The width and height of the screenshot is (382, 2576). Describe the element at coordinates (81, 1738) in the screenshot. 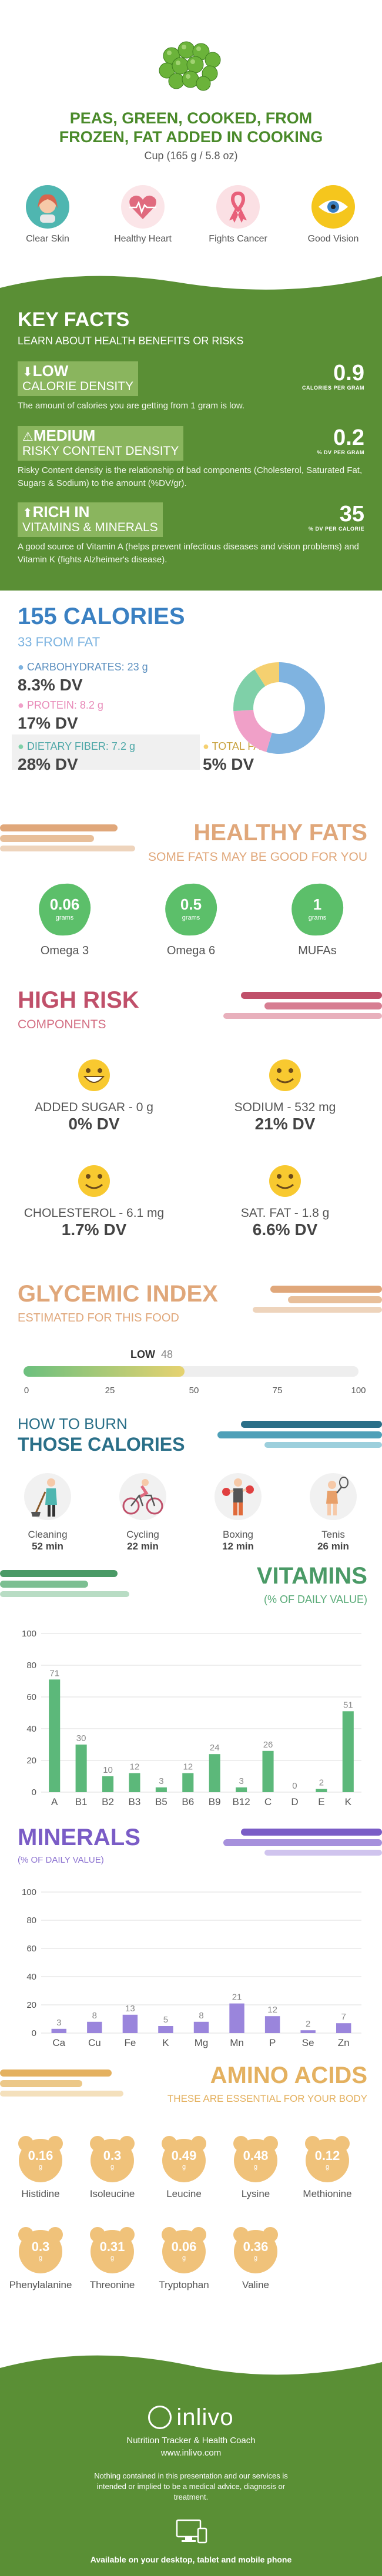

I see `bar-value-label: 30` at that location.